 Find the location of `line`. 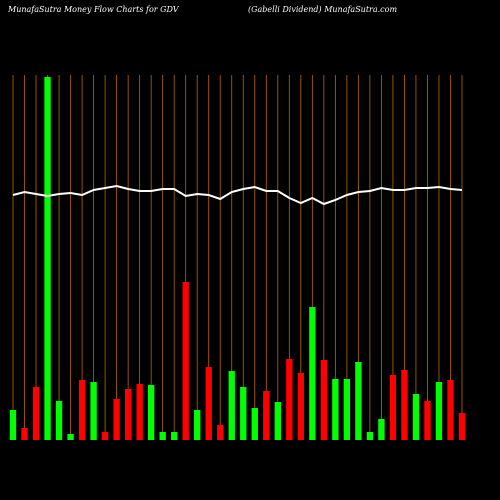

line is located at coordinates (237, 195).